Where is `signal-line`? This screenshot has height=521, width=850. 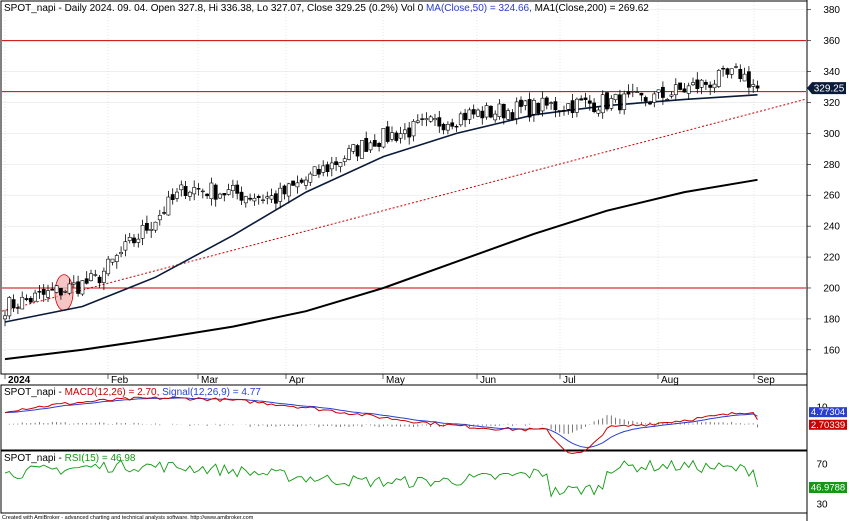 signal-line is located at coordinates (381, 422).